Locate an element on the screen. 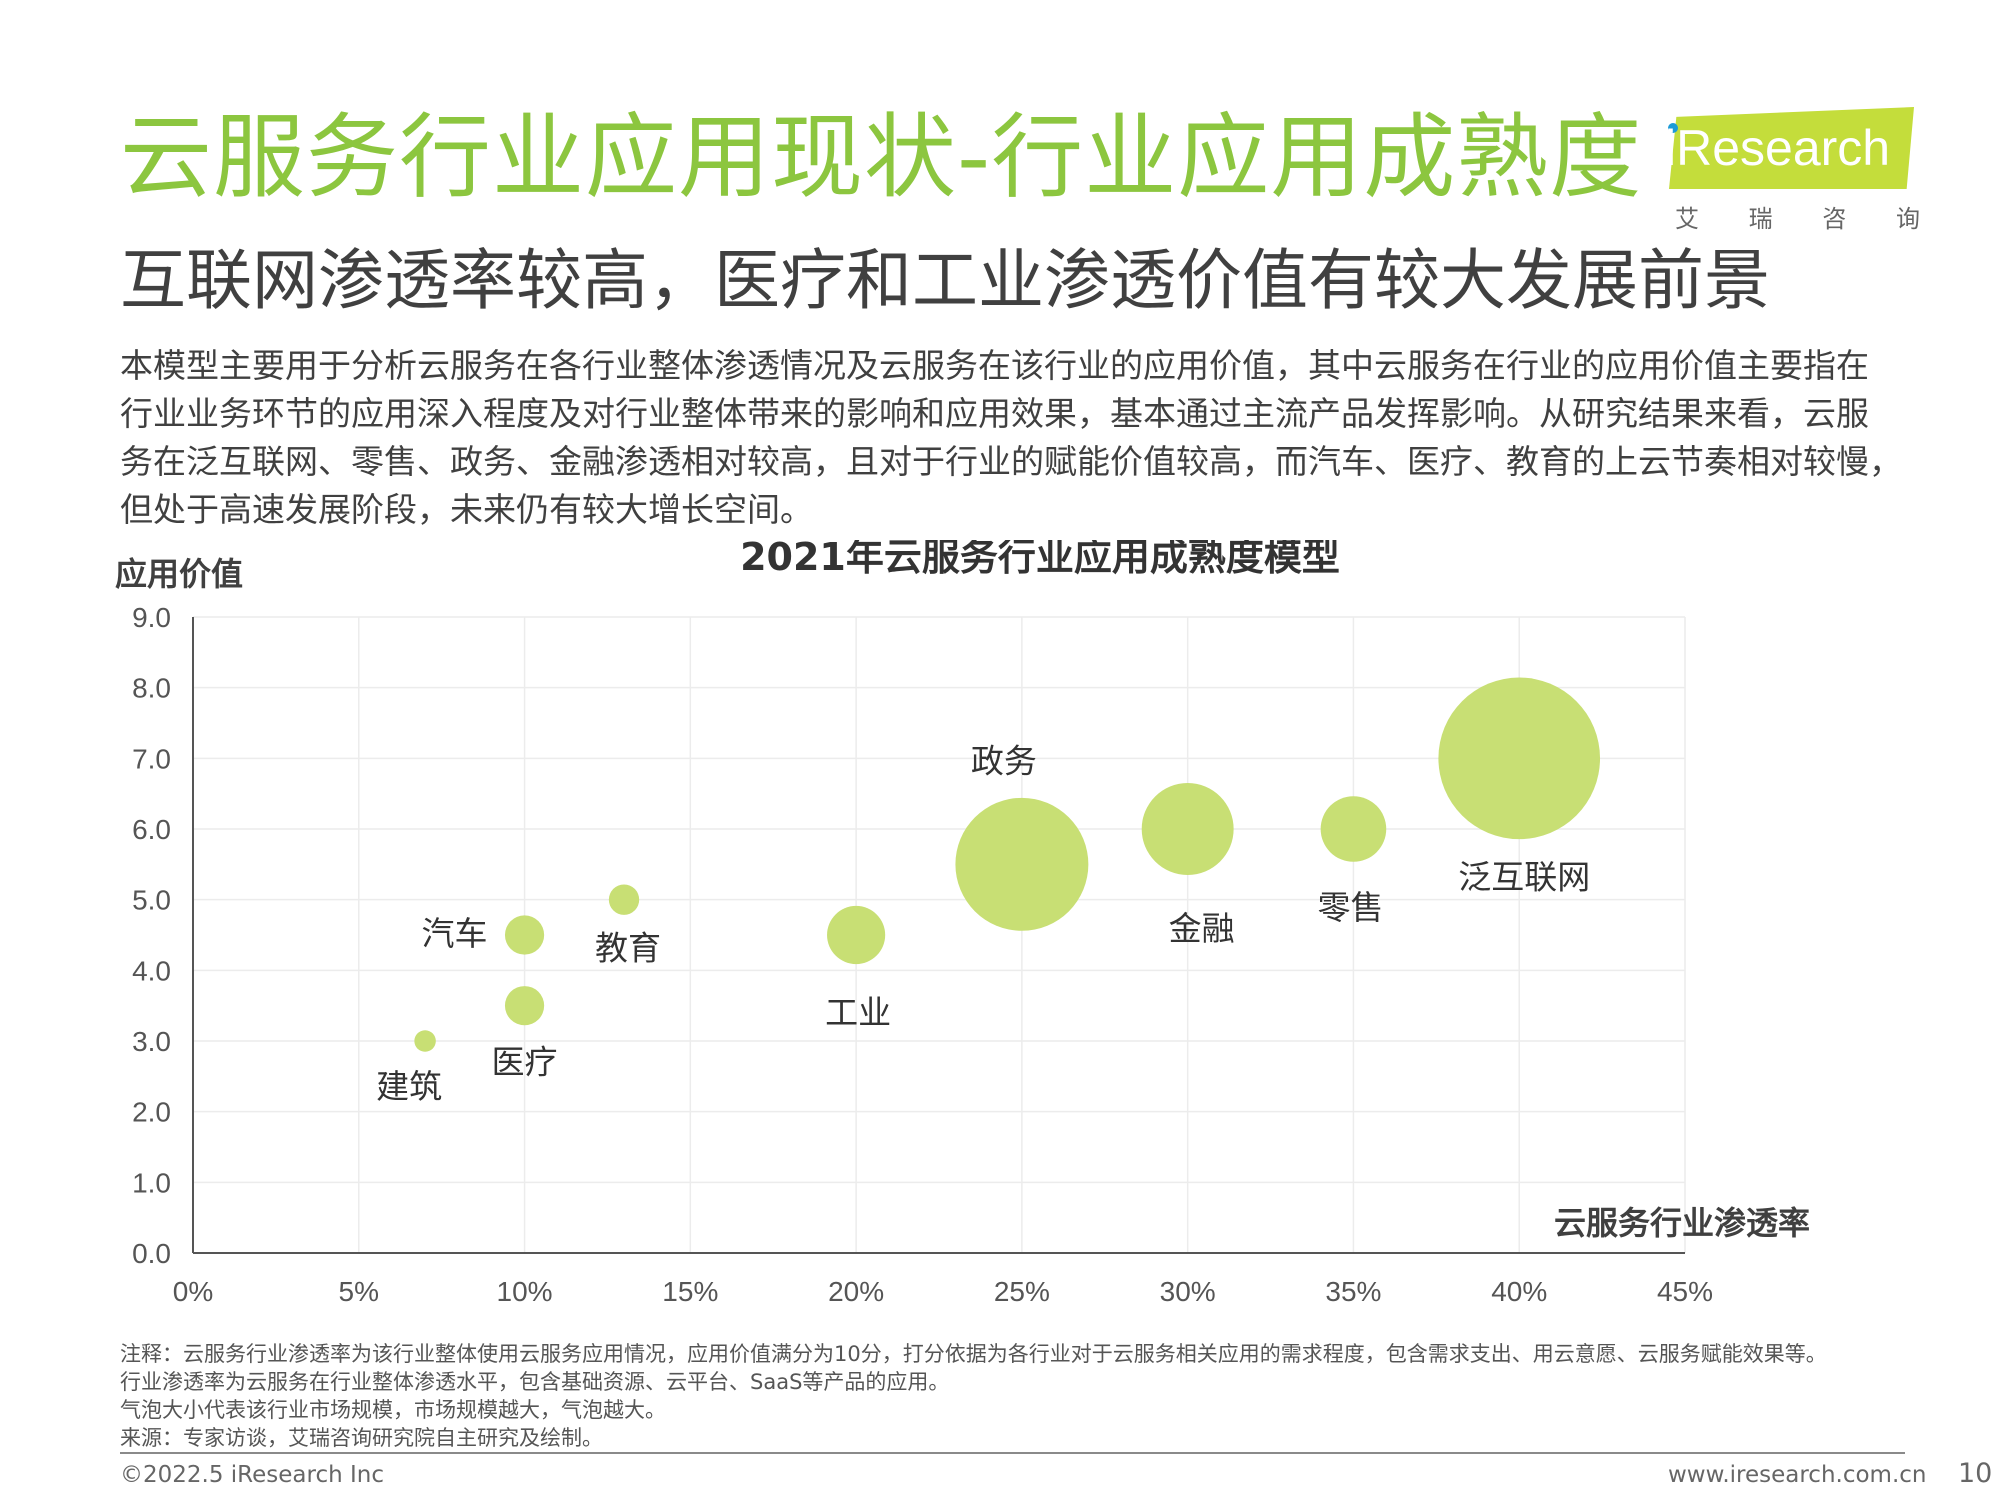 This screenshot has width=2000, height=1500. x-tick-label: 35% is located at coordinates (1353, 1291).